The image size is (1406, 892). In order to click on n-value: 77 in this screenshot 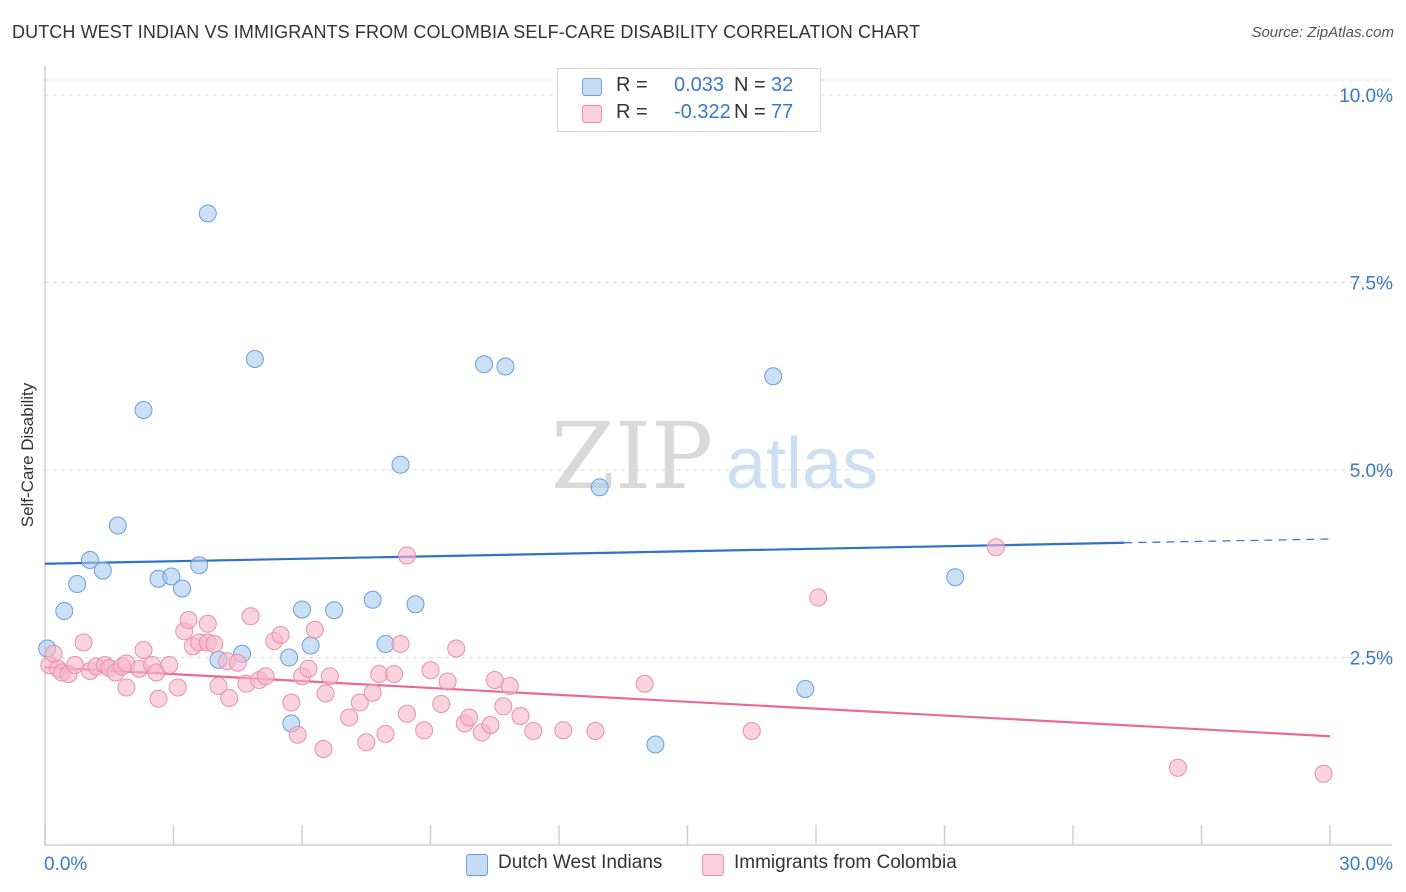, I will do `click(782, 112)`.